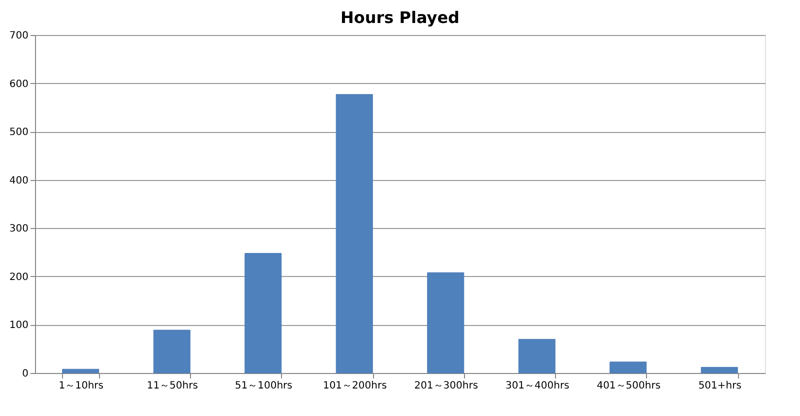  I want to click on x-tick-label: 11～50hrs, so click(172, 386).